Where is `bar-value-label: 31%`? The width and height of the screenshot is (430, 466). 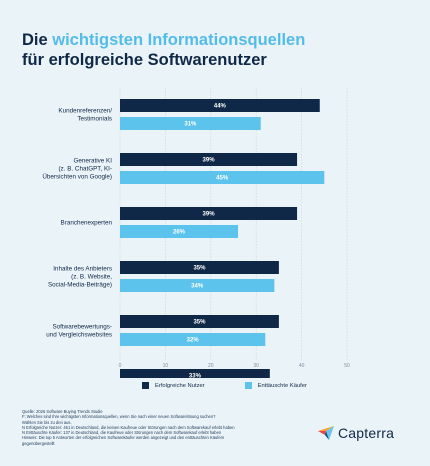
bar-value-label: 31% is located at coordinates (190, 125).